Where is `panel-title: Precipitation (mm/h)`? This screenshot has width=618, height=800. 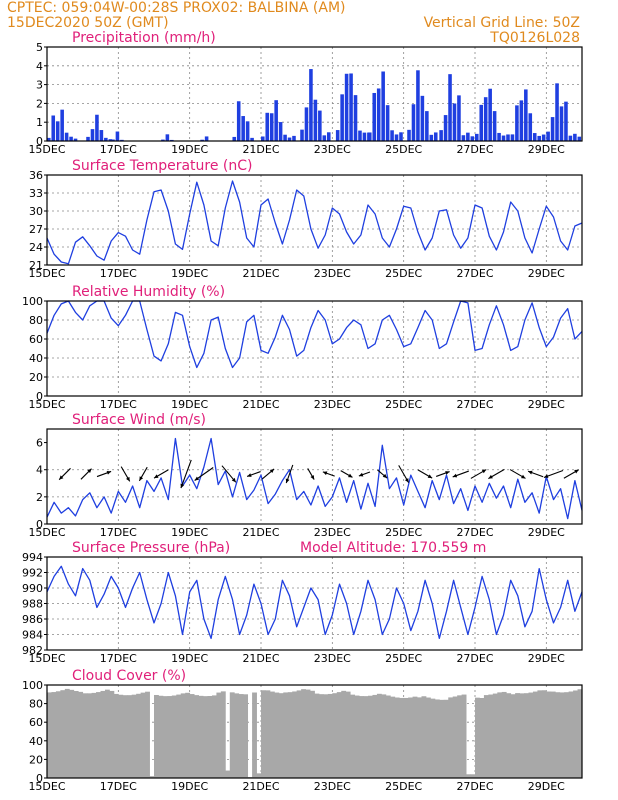
panel-title: Precipitation (mm/h) is located at coordinates (144, 38).